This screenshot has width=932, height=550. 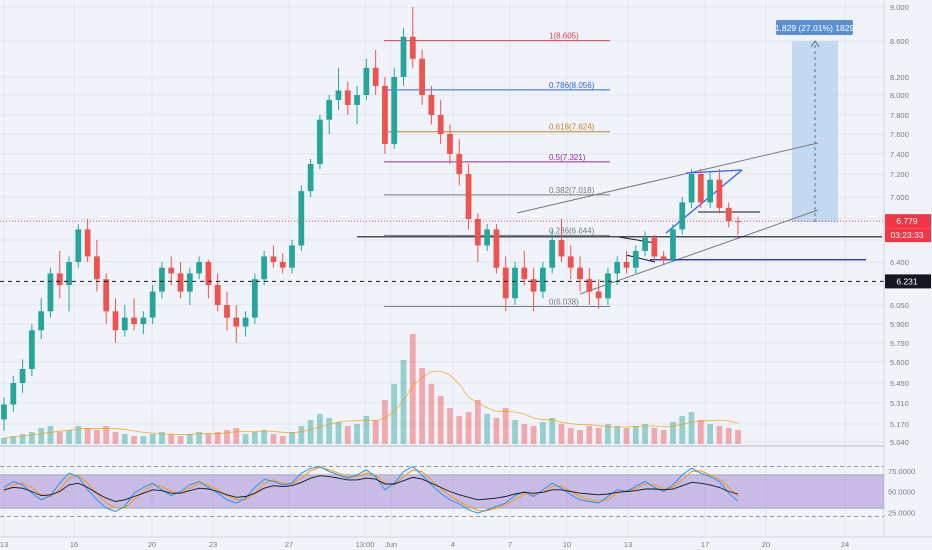 I want to click on time-tick-label: 7, so click(x=510, y=544).